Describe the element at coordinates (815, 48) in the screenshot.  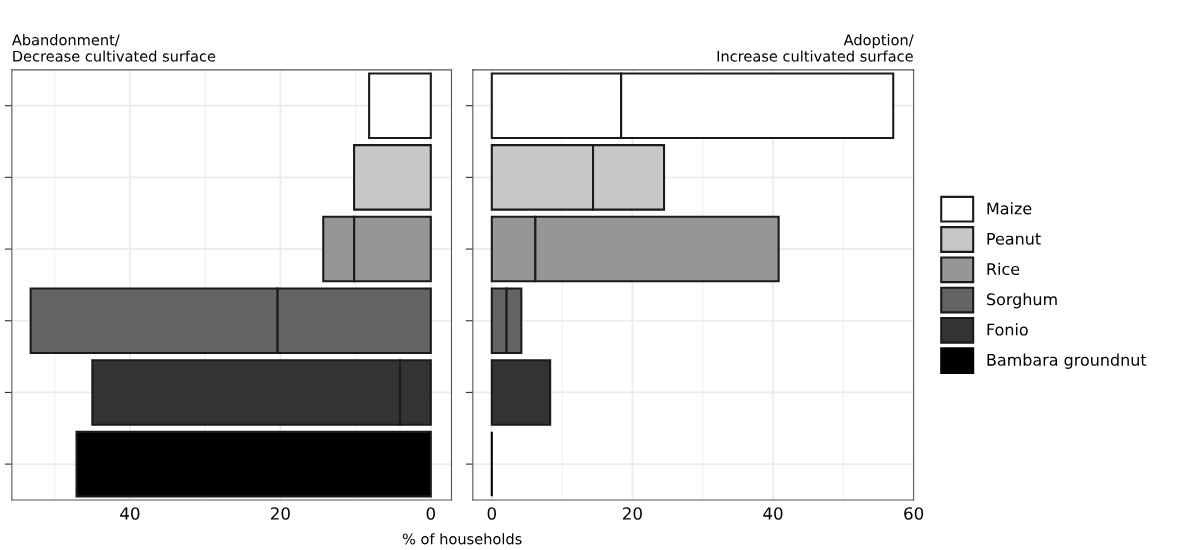
I see `chart-title: Adoption/ Increase cultivated surface` at that location.